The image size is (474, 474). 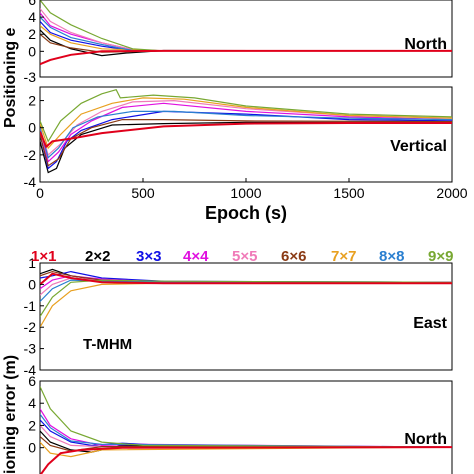 I want to click on panel-label-vertical: Vertical, so click(x=418, y=146).